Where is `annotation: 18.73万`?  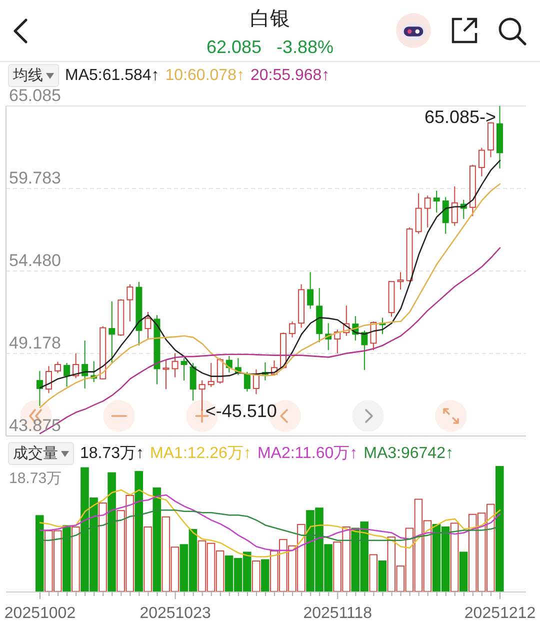 annotation: 18.73万 is located at coordinates (35, 478).